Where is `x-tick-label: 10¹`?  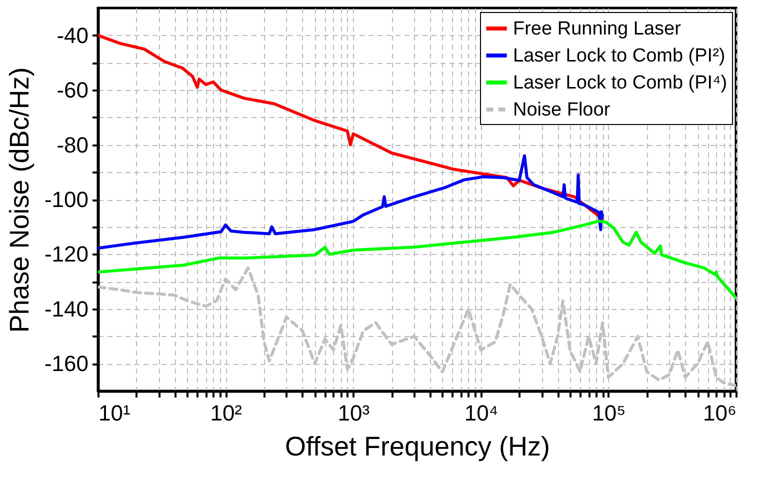
x-tick-label: 10¹ is located at coordinates (114, 413).